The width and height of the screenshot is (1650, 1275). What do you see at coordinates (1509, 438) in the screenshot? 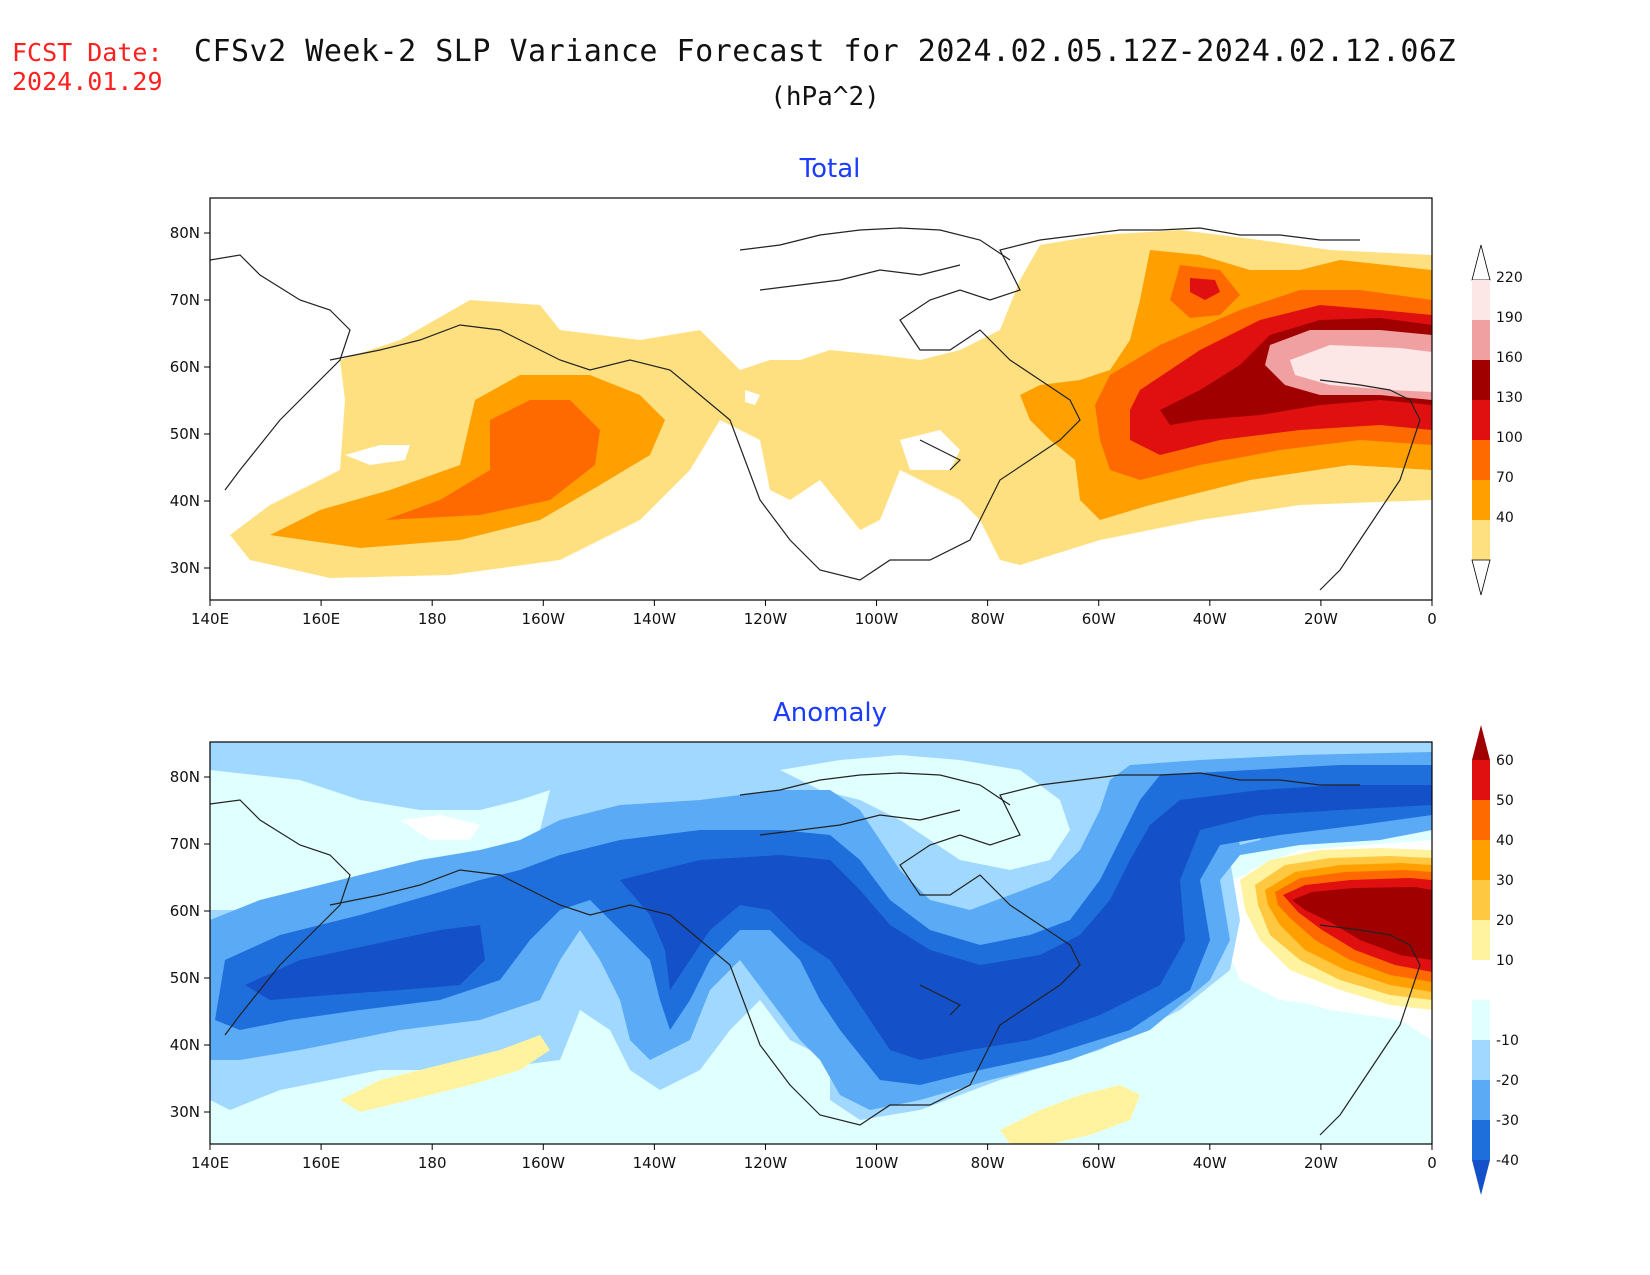
I see `colorbar-label: 100` at bounding box center [1509, 438].